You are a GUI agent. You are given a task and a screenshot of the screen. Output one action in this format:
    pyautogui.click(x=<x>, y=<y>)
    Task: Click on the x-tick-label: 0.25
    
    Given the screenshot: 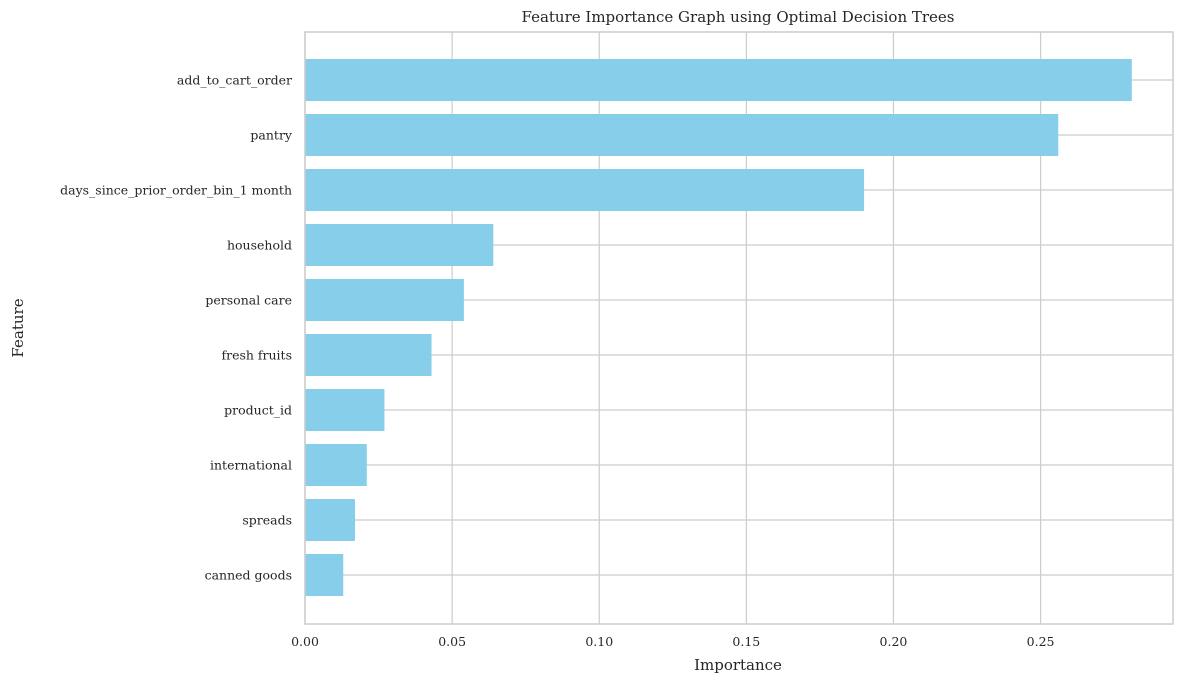 What is the action you would take?
    pyautogui.click(x=1041, y=641)
    